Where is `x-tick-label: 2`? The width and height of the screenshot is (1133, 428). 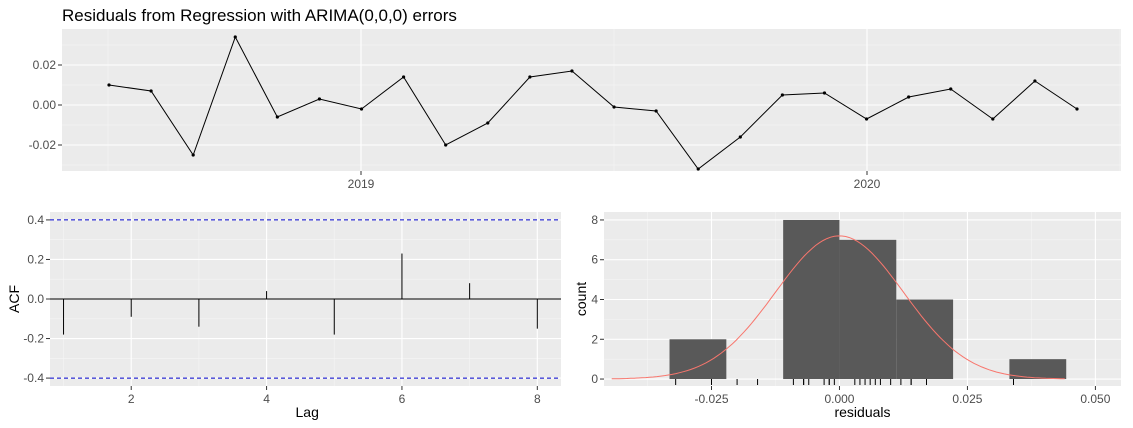 x-tick-label: 2 is located at coordinates (131, 399).